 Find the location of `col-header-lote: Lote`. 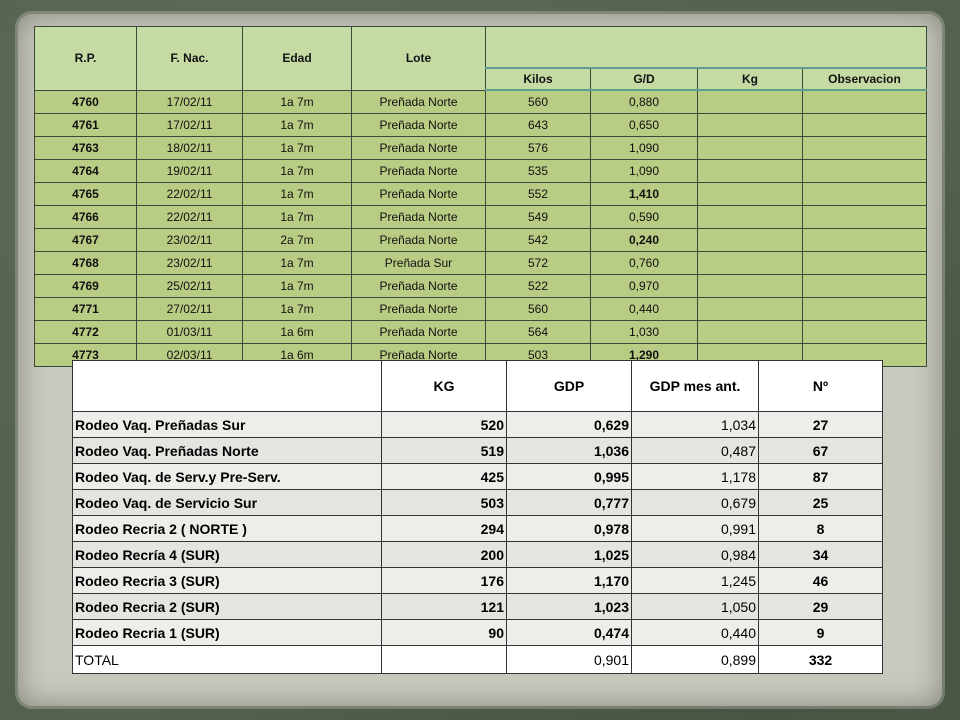

col-header-lote: Lote is located at coordinates (418, 58).